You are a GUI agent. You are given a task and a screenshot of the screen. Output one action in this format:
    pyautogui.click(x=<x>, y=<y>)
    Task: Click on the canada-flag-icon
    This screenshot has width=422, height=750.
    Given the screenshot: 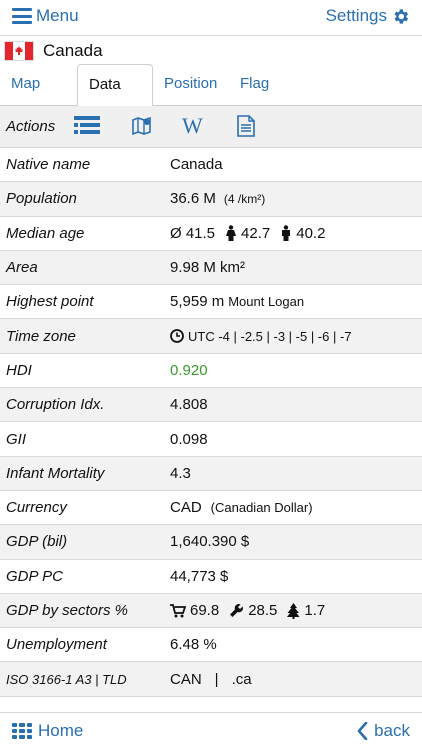 What is the action you would take?
    pyautogui.click(x=19, y=50)
    